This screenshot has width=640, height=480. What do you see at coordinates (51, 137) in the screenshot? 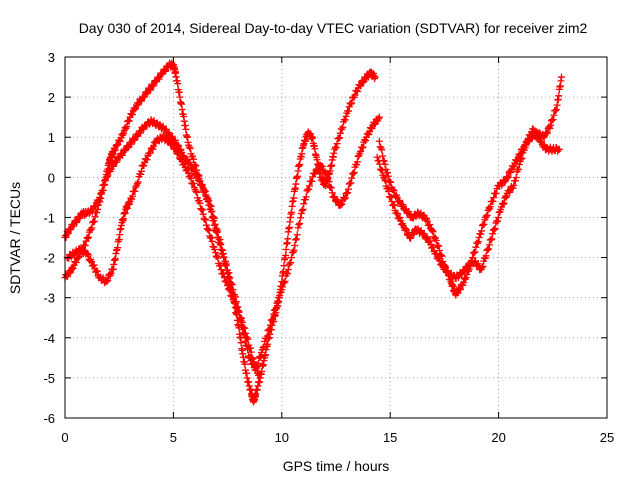
I see `y-tick-label: 1` at bounding box center [51, 137].